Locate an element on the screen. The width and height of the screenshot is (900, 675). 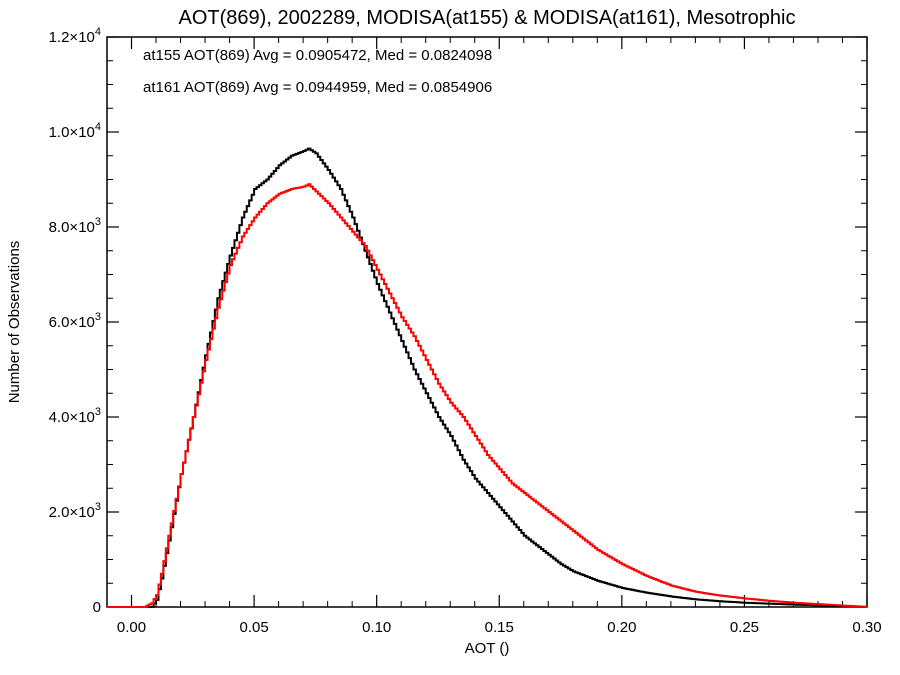
x-tick-label: 0.15 is located at coordinates (499, 627).